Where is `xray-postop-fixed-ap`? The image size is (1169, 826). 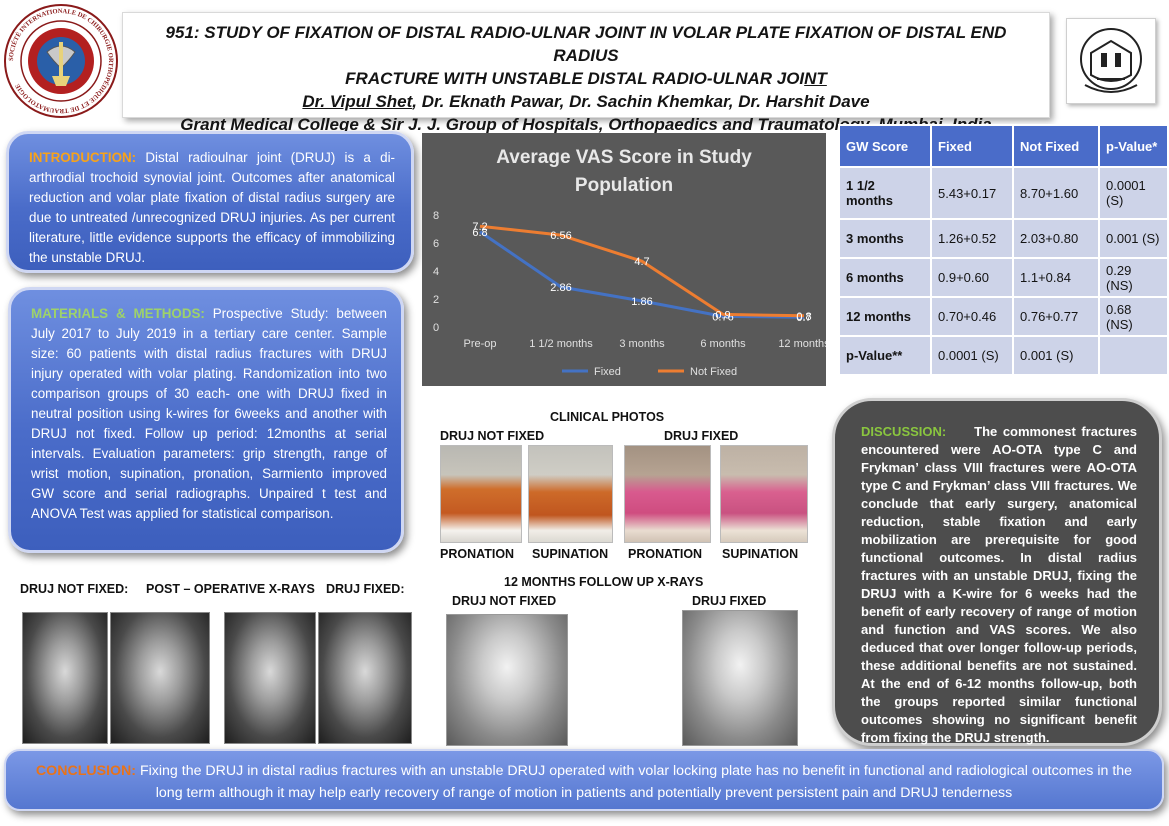 xray-postop-fixed-ap is located at coordinates (270, 678).